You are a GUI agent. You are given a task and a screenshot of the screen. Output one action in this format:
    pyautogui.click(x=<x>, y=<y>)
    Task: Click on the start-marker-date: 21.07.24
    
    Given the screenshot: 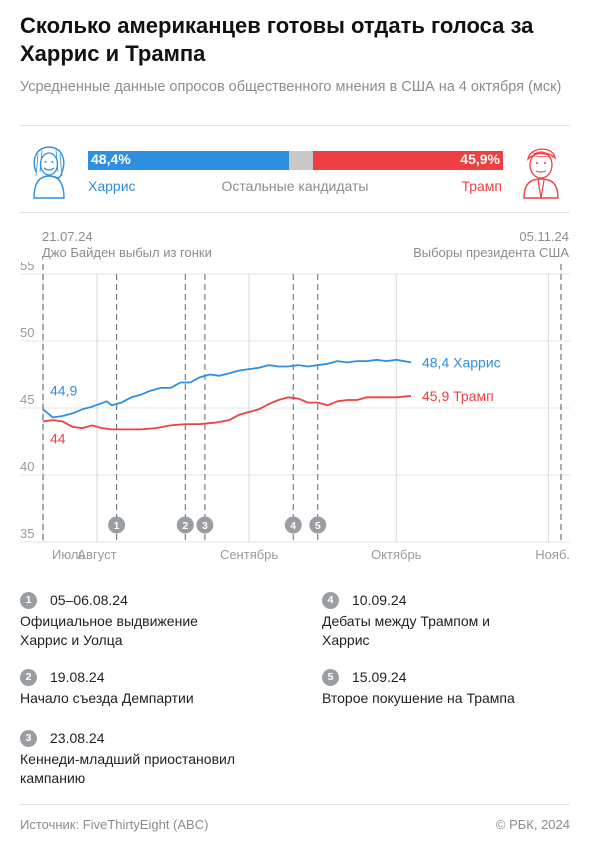 What is the action you would take?
    pyautogui.click(x=67, y=236)
    